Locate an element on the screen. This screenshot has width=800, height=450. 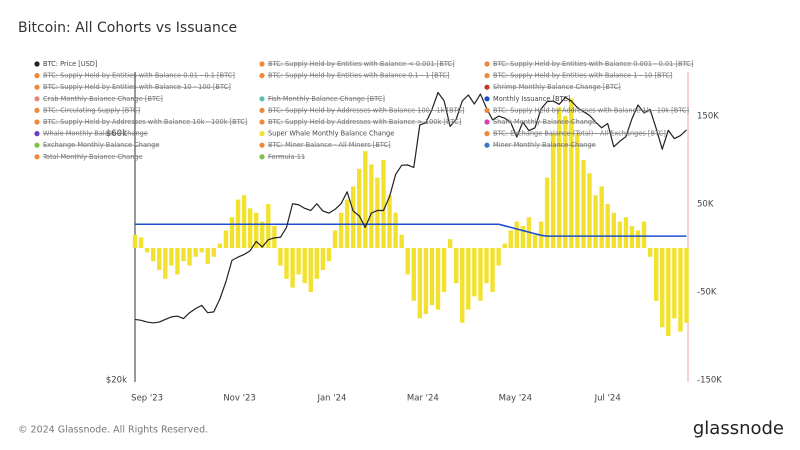
line is located at coordinates (411, 230).